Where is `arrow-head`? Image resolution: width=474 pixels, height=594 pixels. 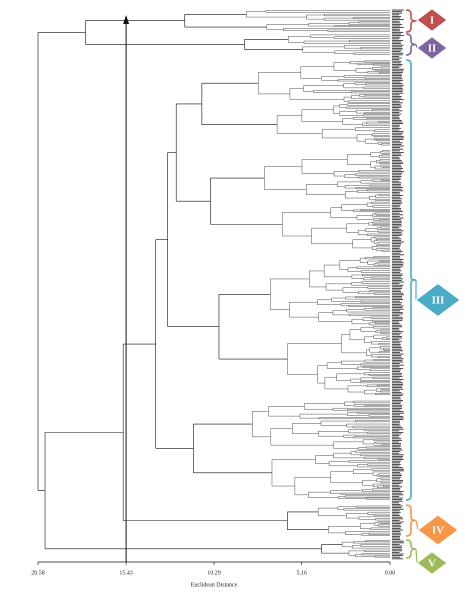
arrow-head is located at coordinates (126, 19).